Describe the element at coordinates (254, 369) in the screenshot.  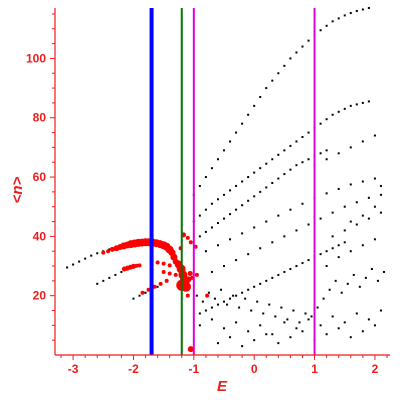
I see `x-tick-label: 0` at that location.